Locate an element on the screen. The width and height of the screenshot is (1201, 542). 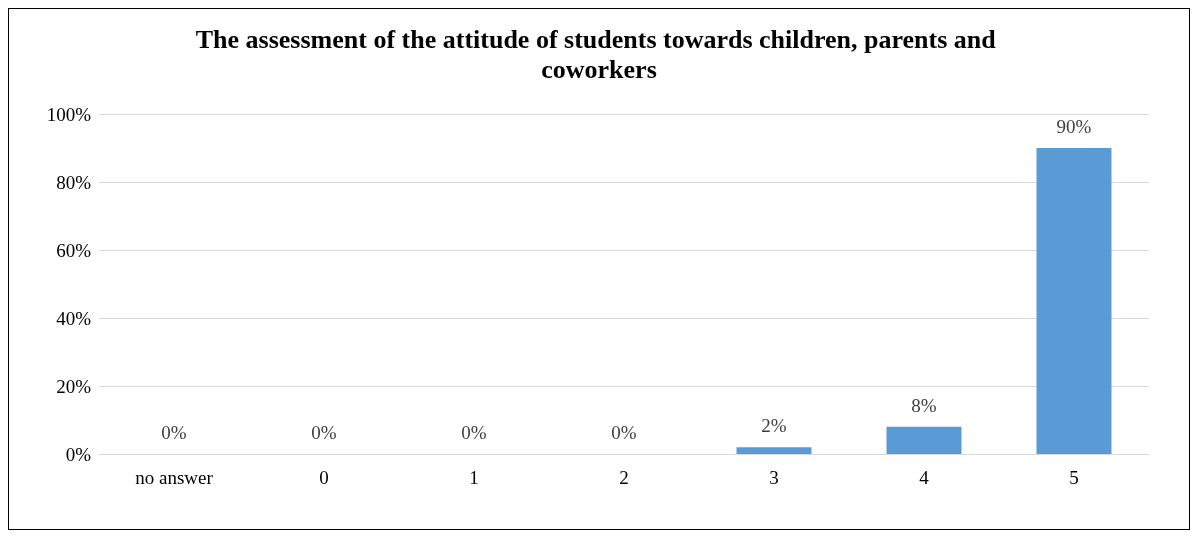
x-tick-label: 5 is located at coordinates (1074, 477).